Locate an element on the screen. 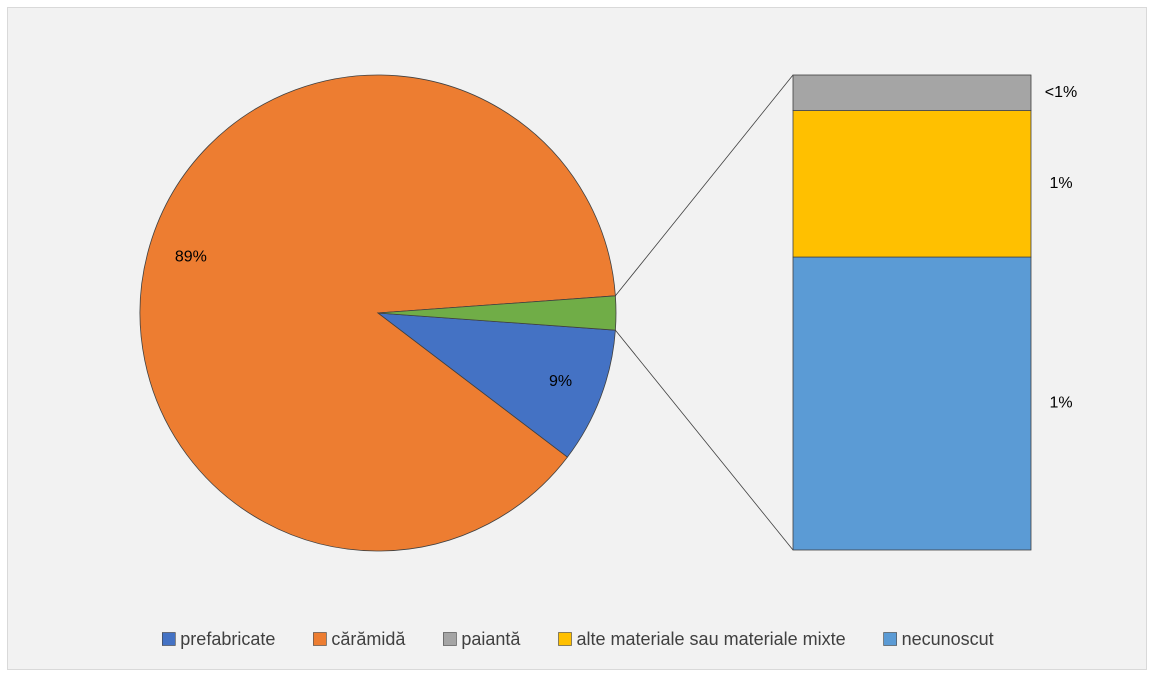 Image resolution: width=1153 pixels, height=677 pixels. bar-segment-paianta is located at coordinates (912, 92).